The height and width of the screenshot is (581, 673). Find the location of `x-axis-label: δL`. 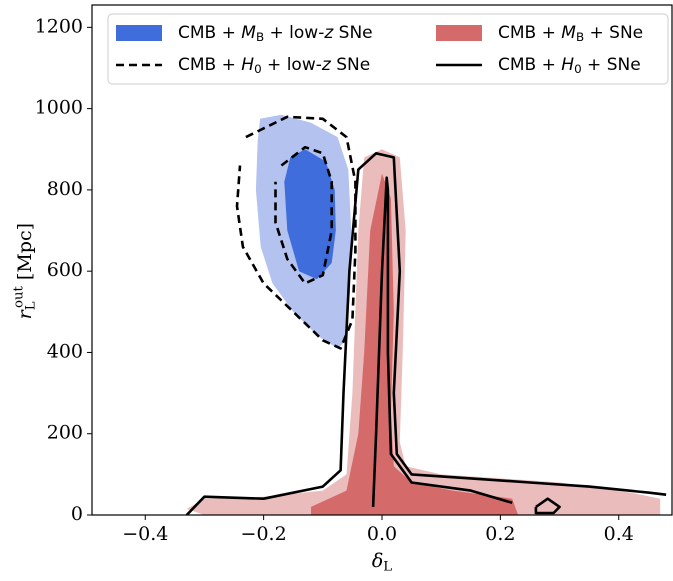

x-axis-label: δL is located at coordinates (382, 562).